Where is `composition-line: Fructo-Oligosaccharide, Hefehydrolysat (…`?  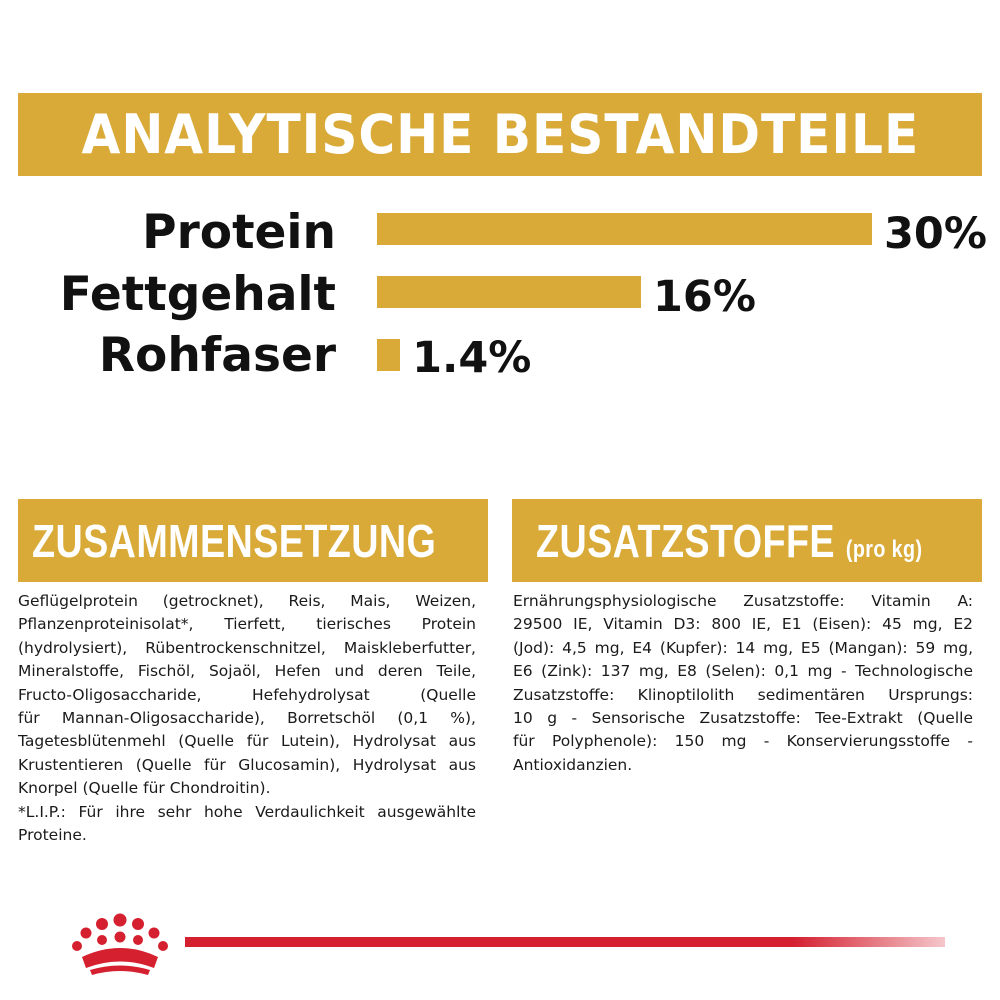 composition-line: Fructo-Oligosaccharide, Hefehydrolysat (… is located at coordinates (247, 694).